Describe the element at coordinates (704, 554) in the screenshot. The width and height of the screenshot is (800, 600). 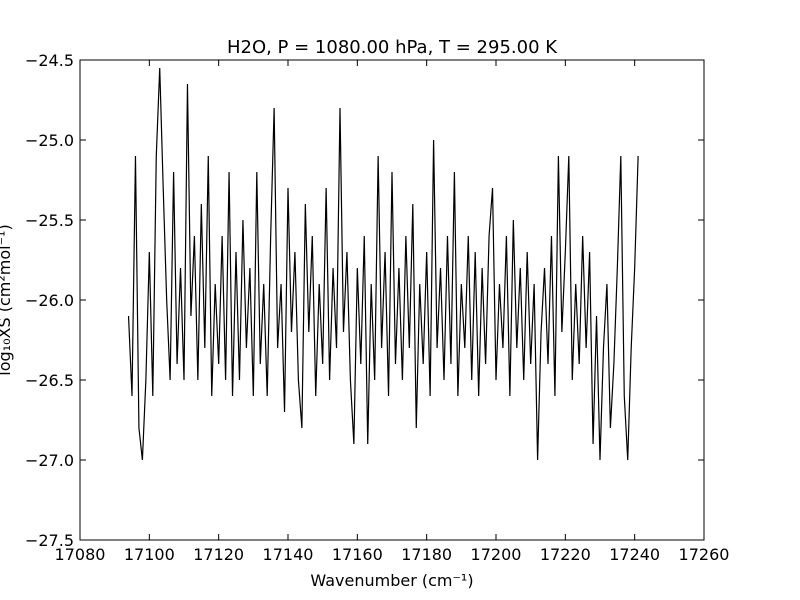
I see `x-tick-label: 17260` at that location.